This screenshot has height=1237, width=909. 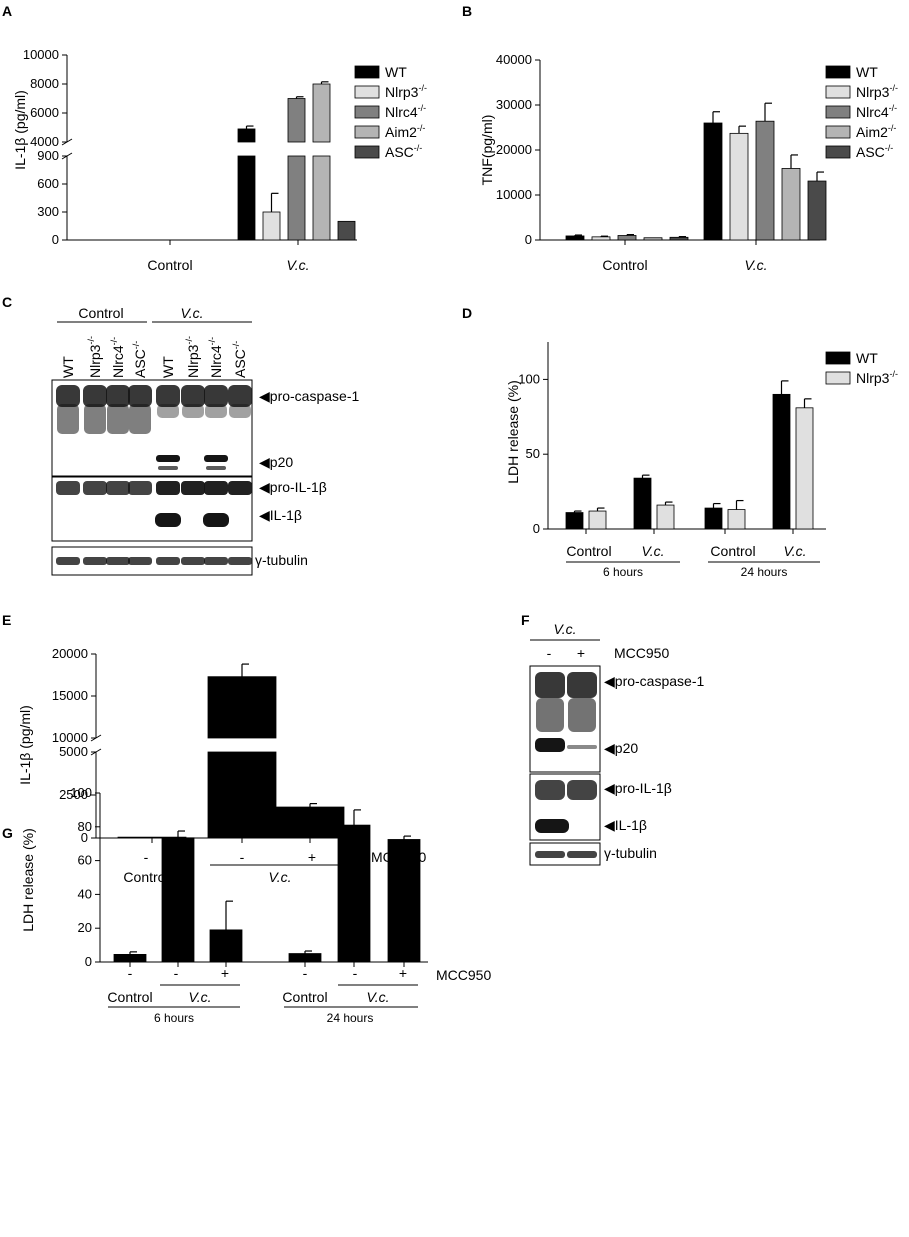 What do you see at coordinates (463, 975) in the screenshot?
I see `chart-g-treatment-label: MCC950` at bounding box center [463, 975].